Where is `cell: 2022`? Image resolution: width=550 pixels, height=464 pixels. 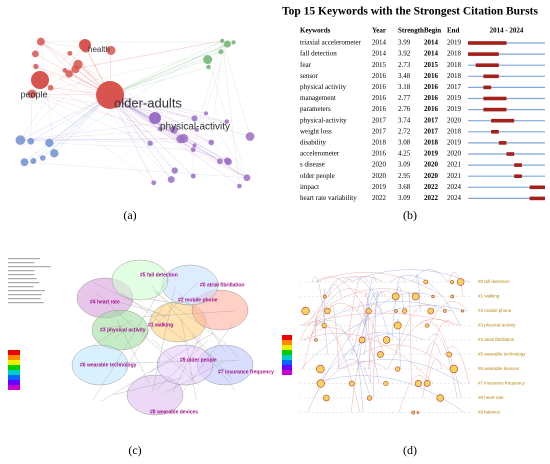 cell: 2022 is located at coordinates (379, 198).